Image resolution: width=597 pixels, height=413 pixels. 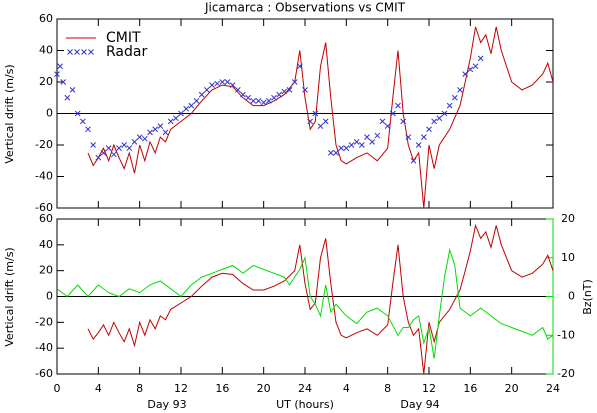 I want to click on x-tick-label: 16, so click(x=470, y=388).